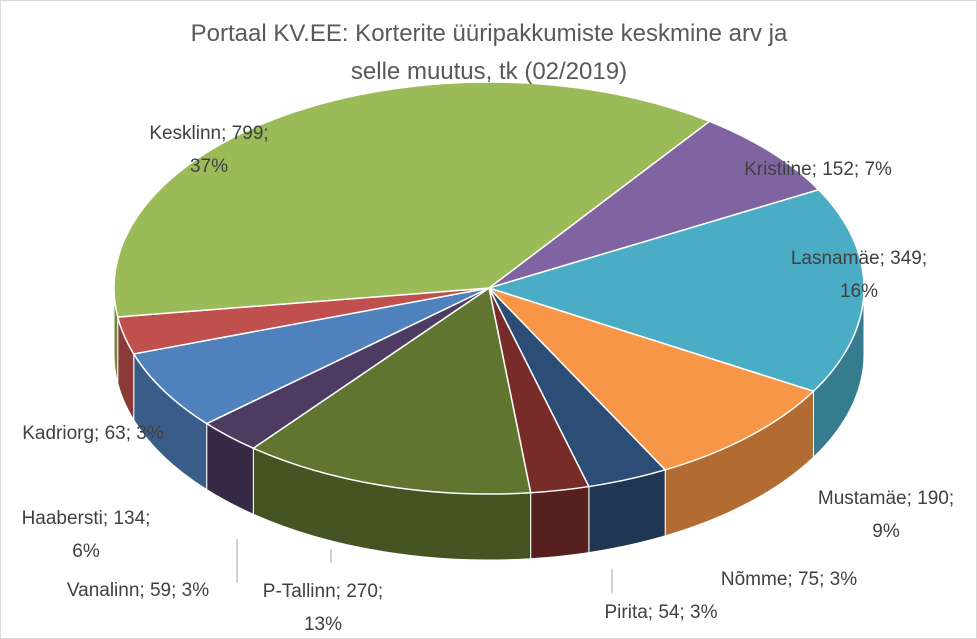  What do you see at coordinates (886, 515) in the screenshot?
I see `data-label-mustamae: Mustamäe; 190; 9%` at bounding box center [886, 515].